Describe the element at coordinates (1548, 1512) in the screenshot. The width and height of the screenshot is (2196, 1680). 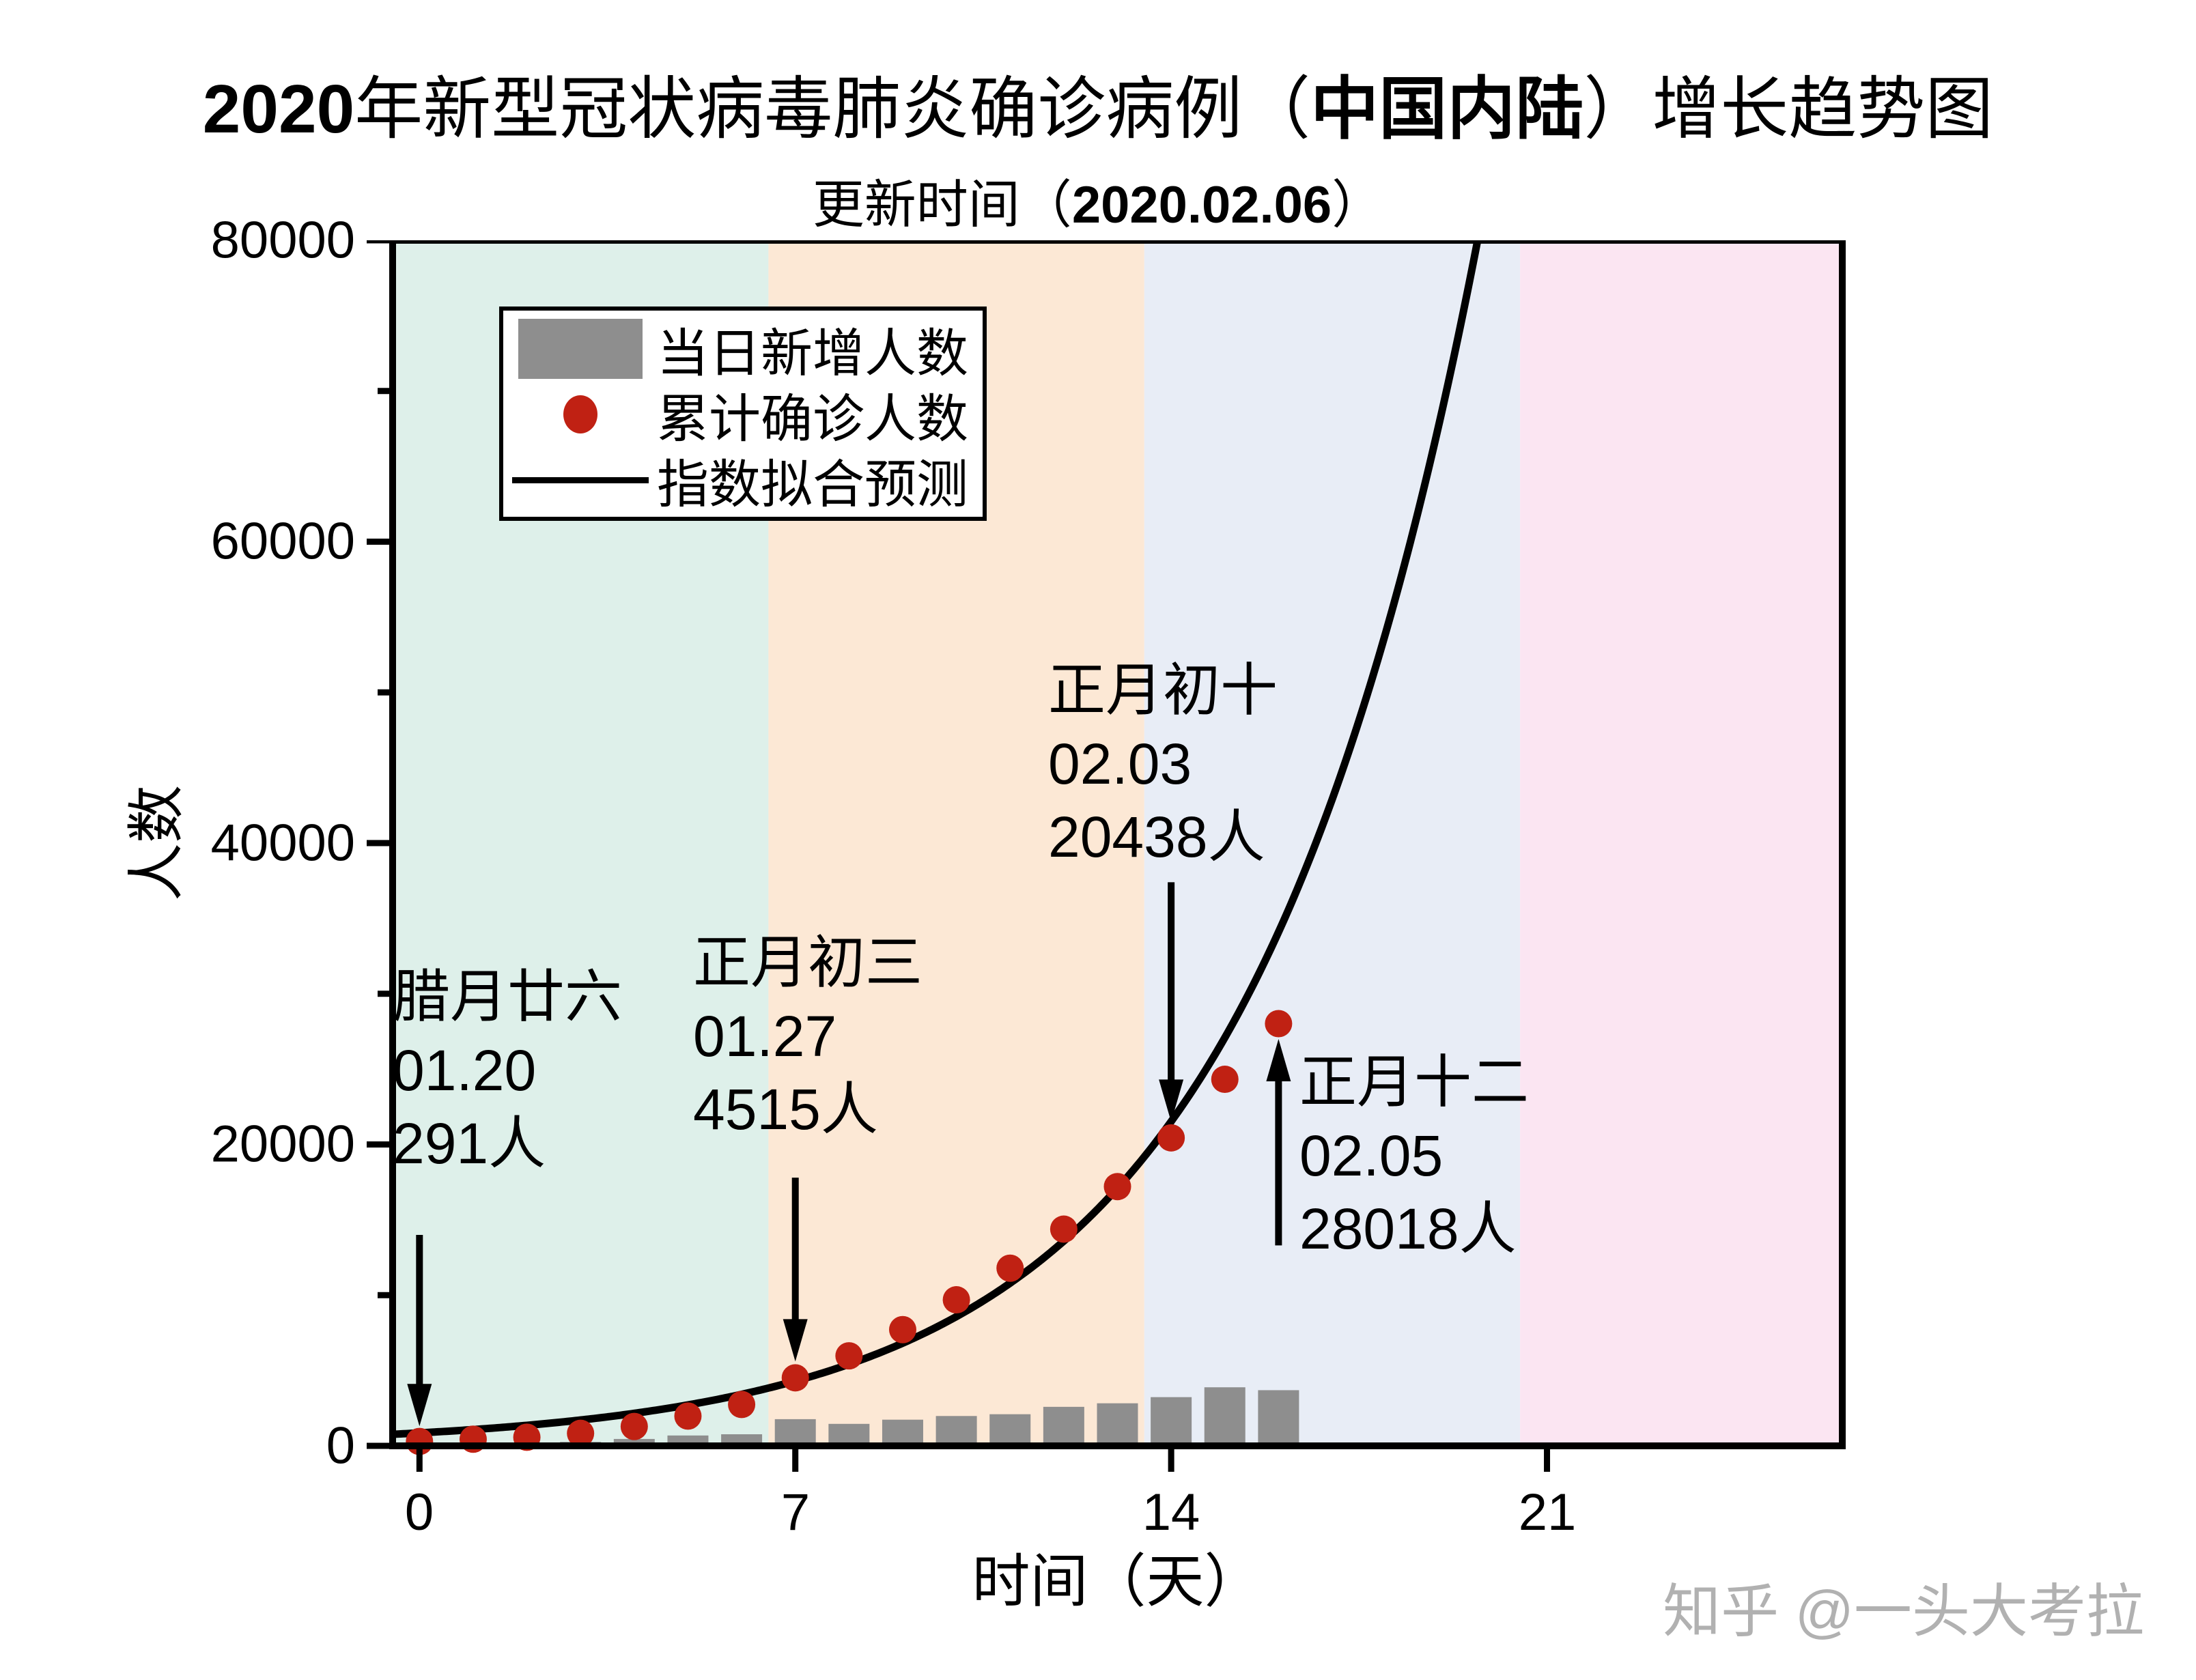
I see `x-tick-label-21: 21` at that location.